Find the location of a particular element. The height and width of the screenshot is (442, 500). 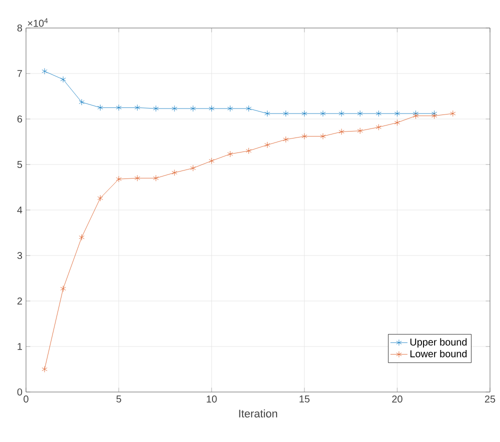

y-tick-label: 2 is located at coordinates (19, 301).